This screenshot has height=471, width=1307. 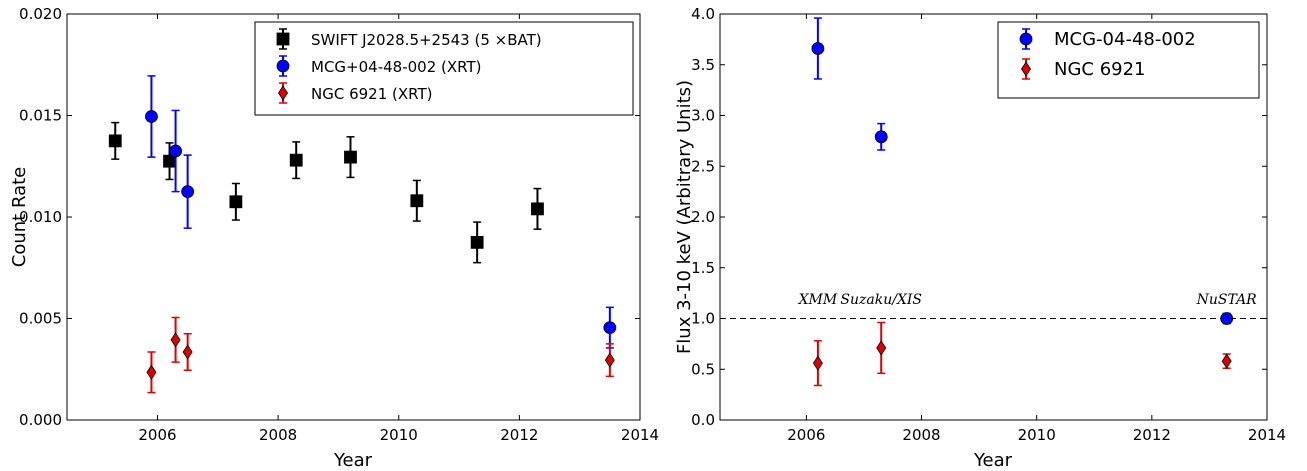 I want to click on y-tick-label: 2.0, so click(x=703, y=217).